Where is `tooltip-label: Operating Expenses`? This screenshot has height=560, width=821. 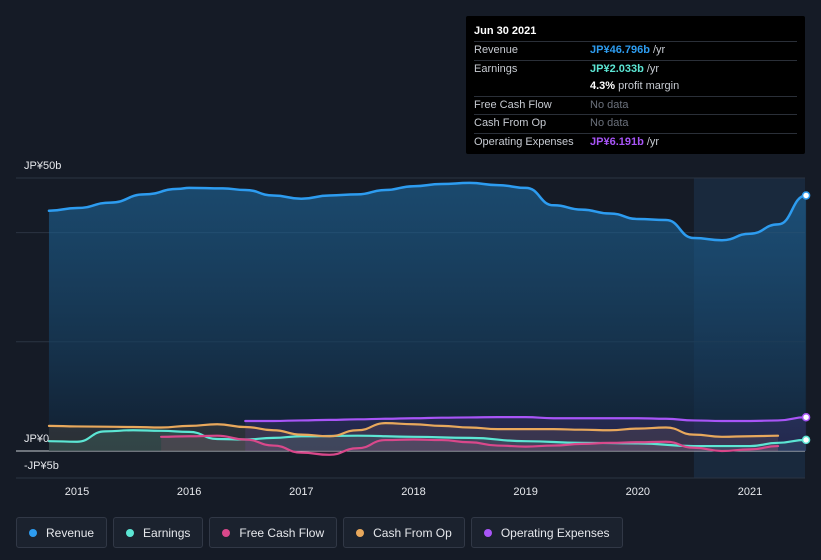
tooltip-label: Operating Expenses is located at coordinates (524, 141).